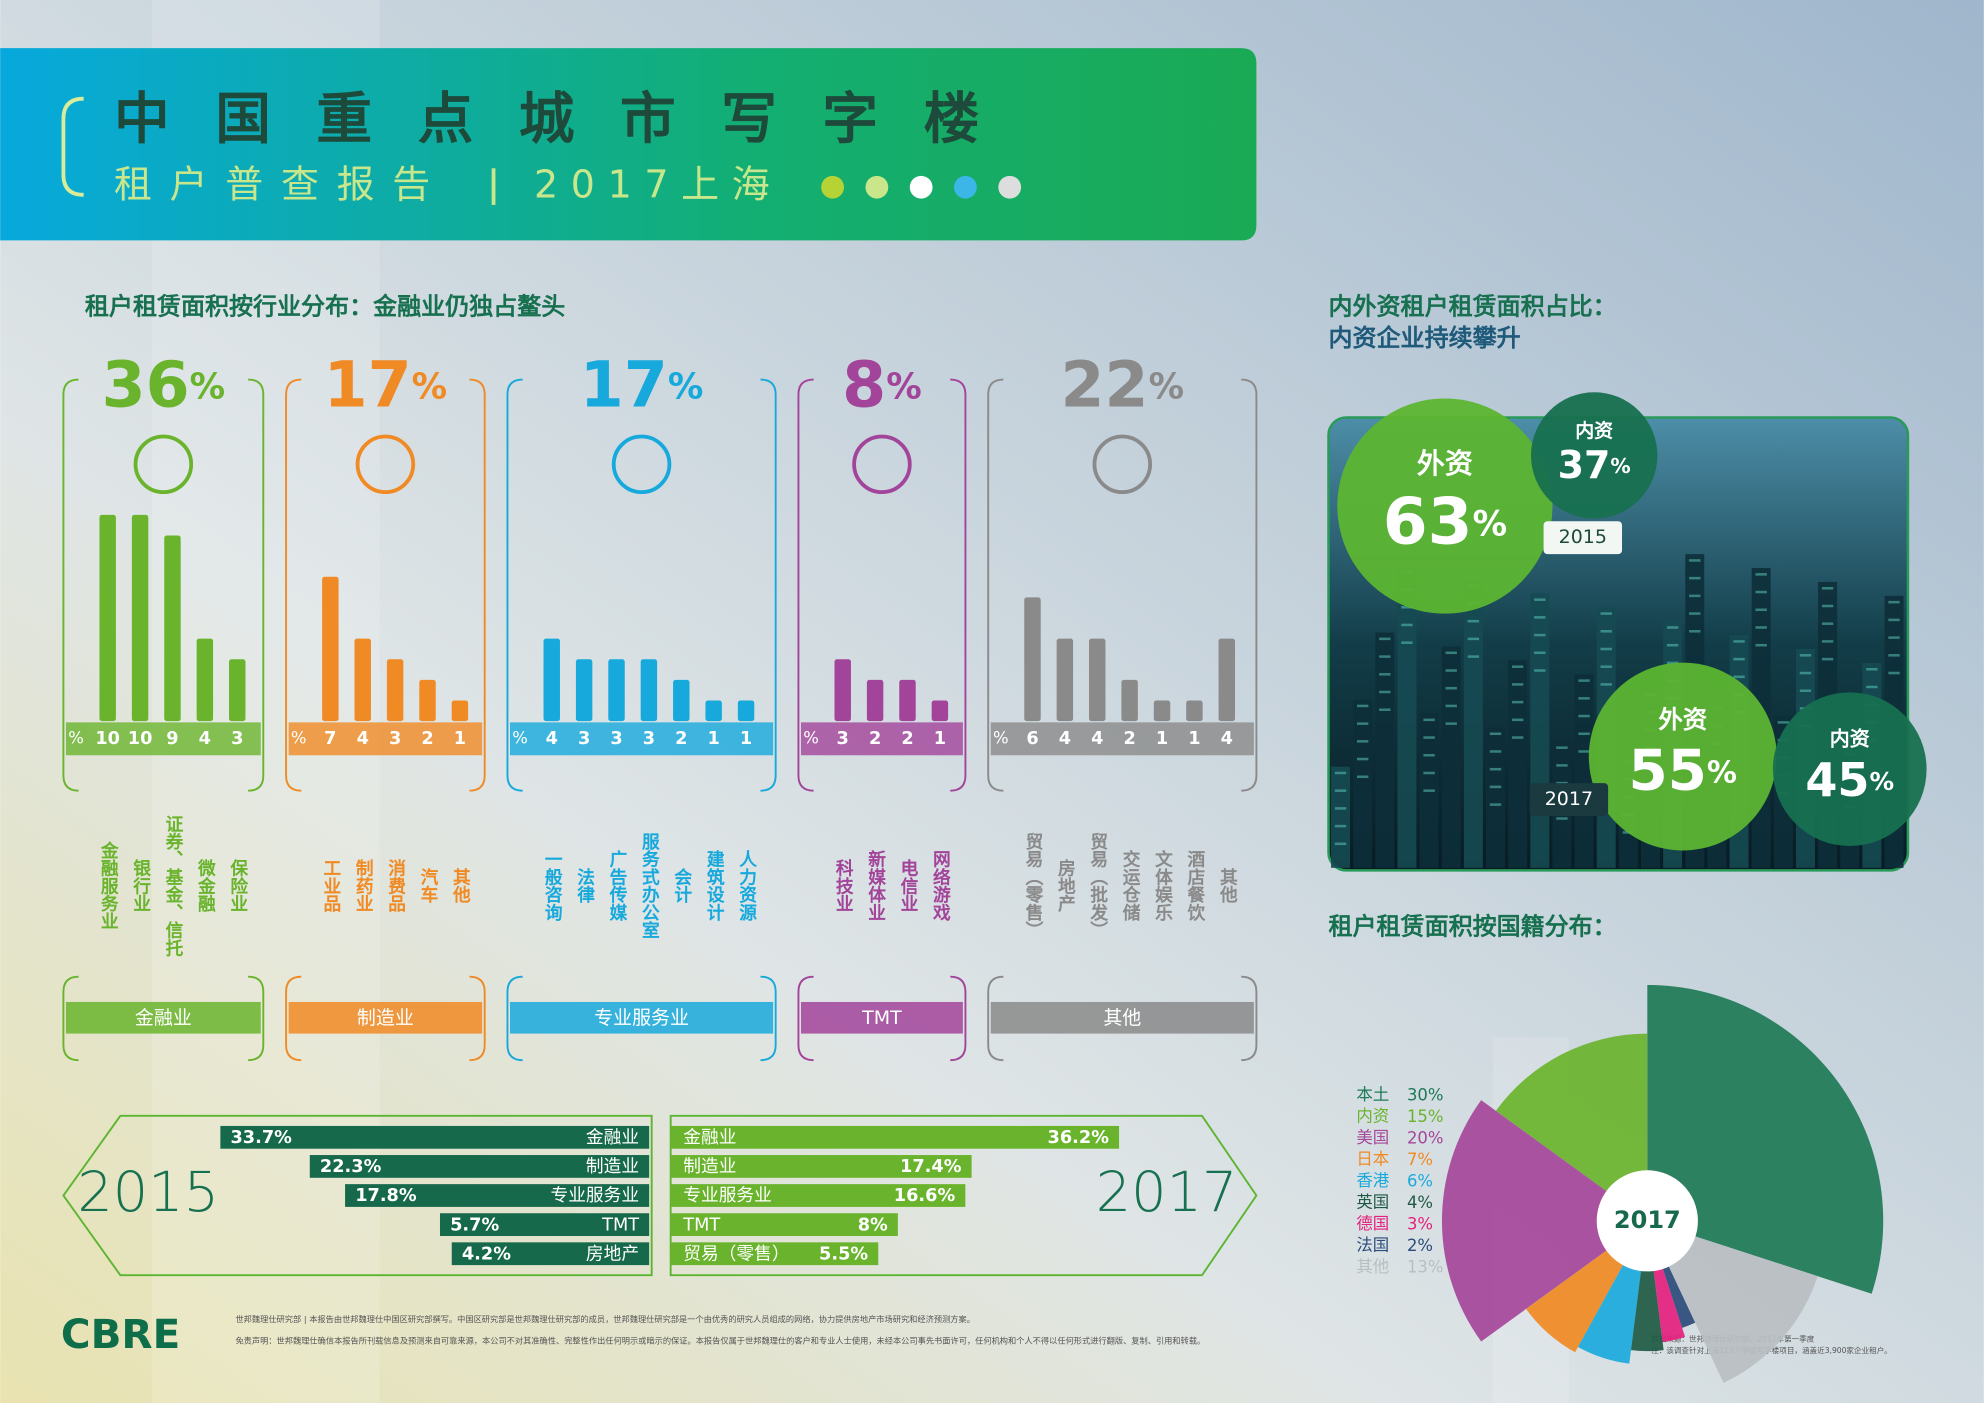 The height and width of the screenshot is (1403, 1984). I want to click on group-share: 17%, so click(642, 384).